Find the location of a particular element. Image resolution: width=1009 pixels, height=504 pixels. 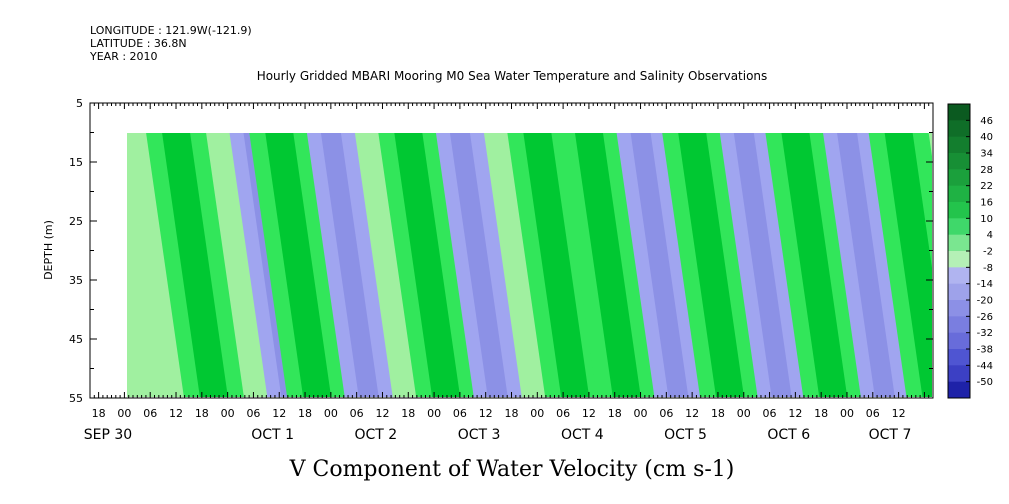

colorbar-label: -20 is located at coordinates (985, 301).